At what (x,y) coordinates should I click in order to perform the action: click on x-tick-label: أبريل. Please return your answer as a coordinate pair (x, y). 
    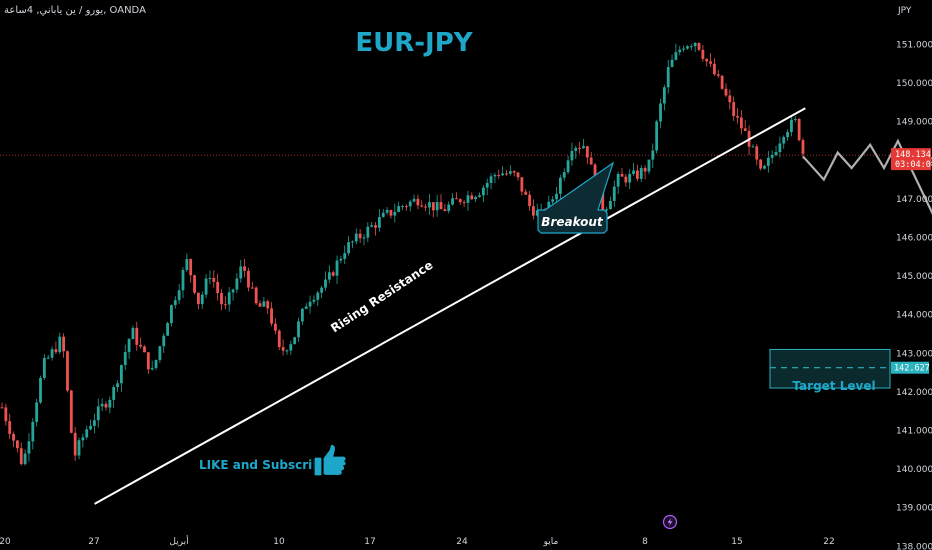
    Looking at the image, I should click on (178, 541).